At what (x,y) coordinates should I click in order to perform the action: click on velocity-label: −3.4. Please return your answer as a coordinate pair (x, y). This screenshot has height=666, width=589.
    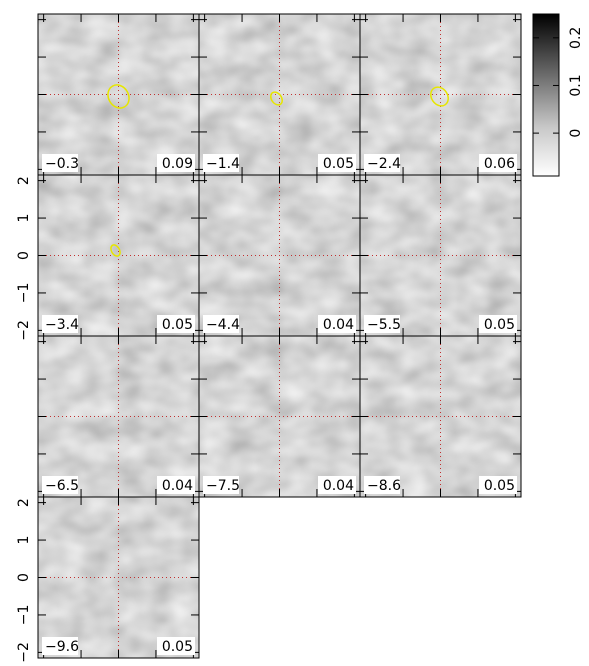
    Looking at the image, I should click on (62, 325).